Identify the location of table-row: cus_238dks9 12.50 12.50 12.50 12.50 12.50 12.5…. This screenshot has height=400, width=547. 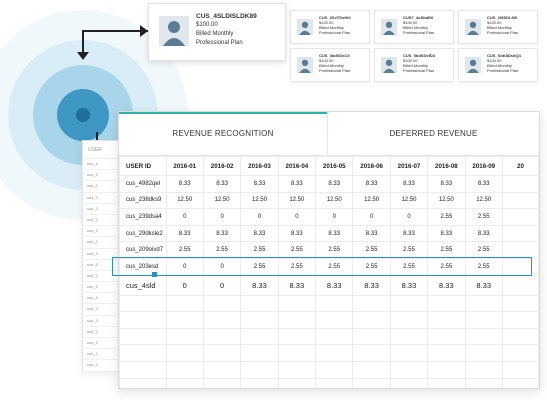
(329, 200).